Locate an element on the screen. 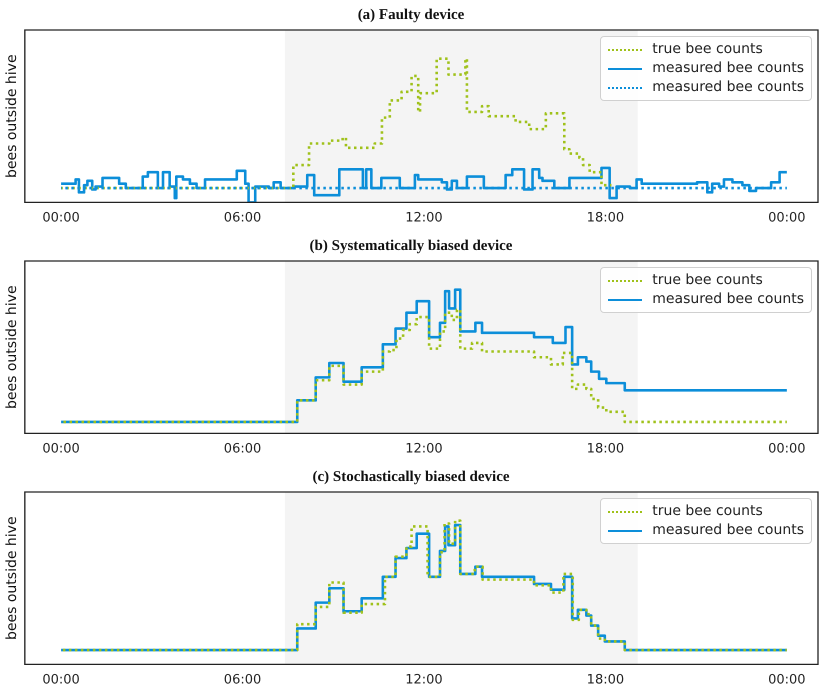 The height and width of the screenshot is (693, 820). chart-title: (a) Faulty device is located at coordinates (411, 14).